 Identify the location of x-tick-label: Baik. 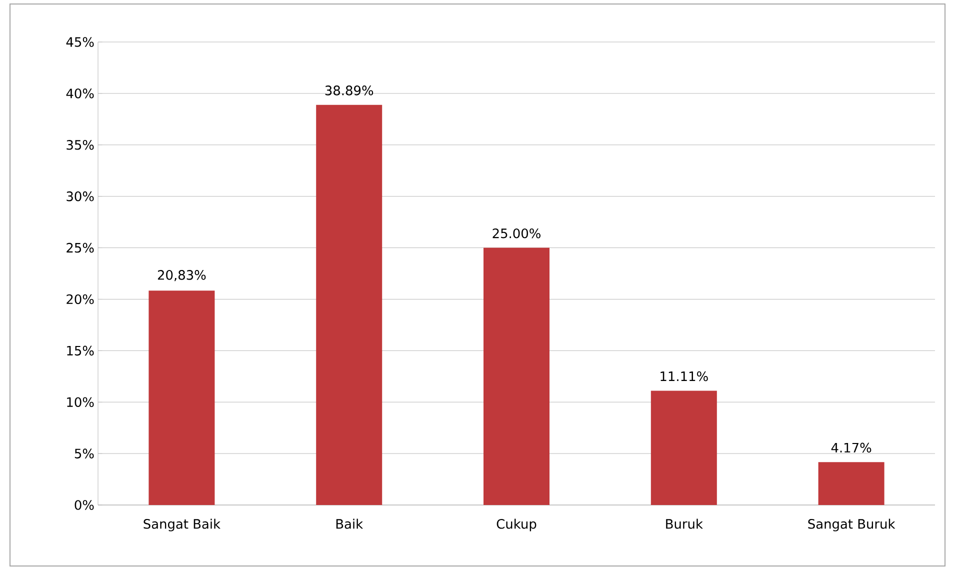
(350, 523).